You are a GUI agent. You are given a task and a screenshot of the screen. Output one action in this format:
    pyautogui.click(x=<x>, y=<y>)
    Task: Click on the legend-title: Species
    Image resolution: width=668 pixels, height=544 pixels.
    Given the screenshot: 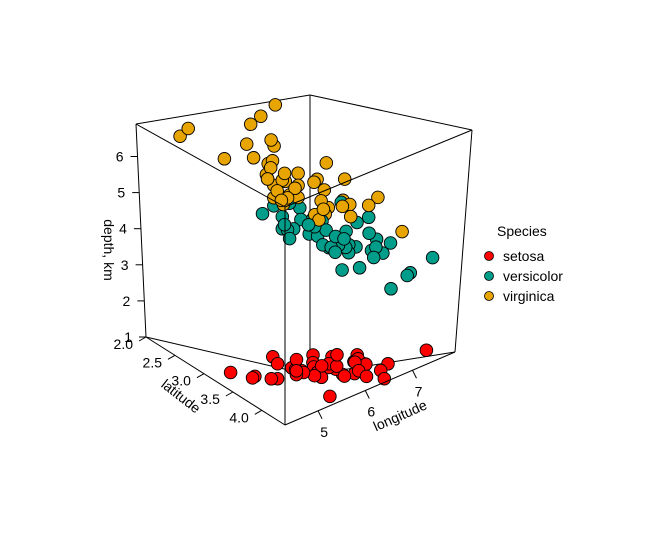 What is the action you would take?
    pyautogui.click(x=522, y=231)
    